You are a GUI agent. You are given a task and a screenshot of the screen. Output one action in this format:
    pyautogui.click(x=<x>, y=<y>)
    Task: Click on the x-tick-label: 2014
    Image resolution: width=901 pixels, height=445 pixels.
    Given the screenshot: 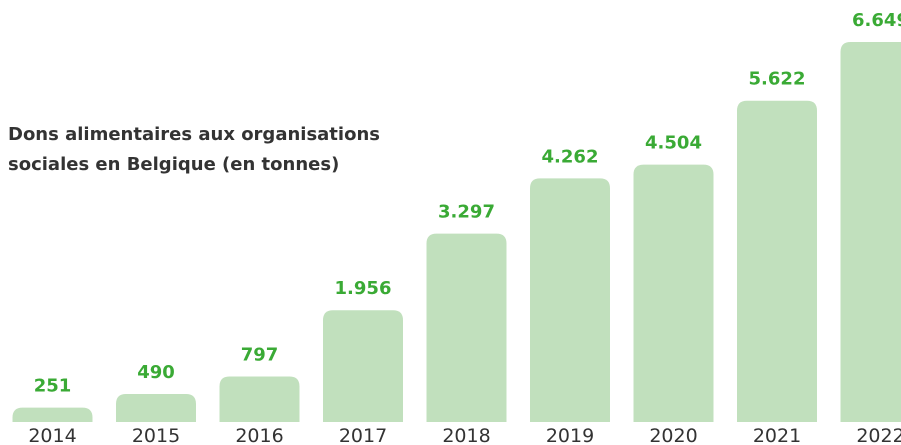 What is the action you would take?
    pyautogui.click(x=52, y=435)
    